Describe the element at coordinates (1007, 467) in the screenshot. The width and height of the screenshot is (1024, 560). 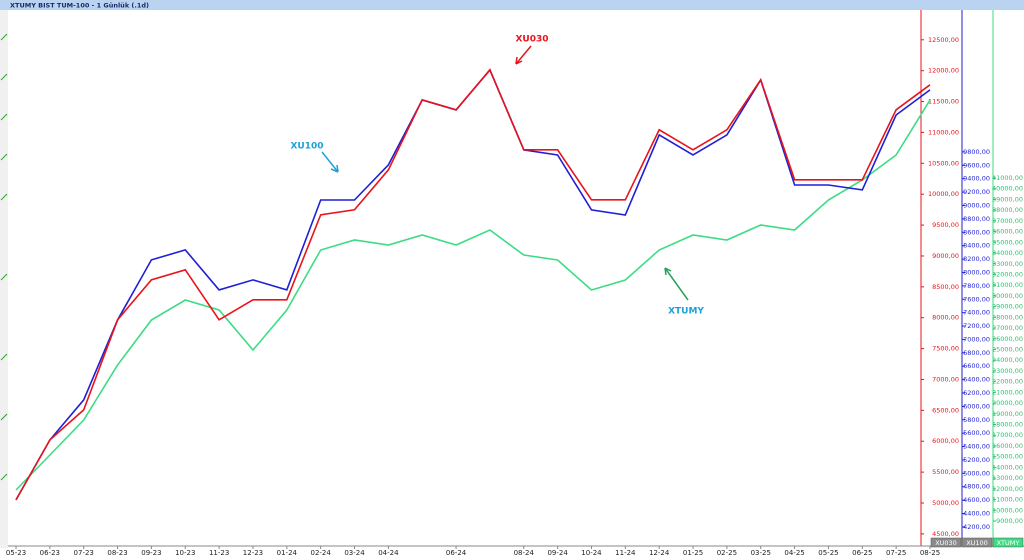
I see `y-tick-label: 14000,00` at that location.